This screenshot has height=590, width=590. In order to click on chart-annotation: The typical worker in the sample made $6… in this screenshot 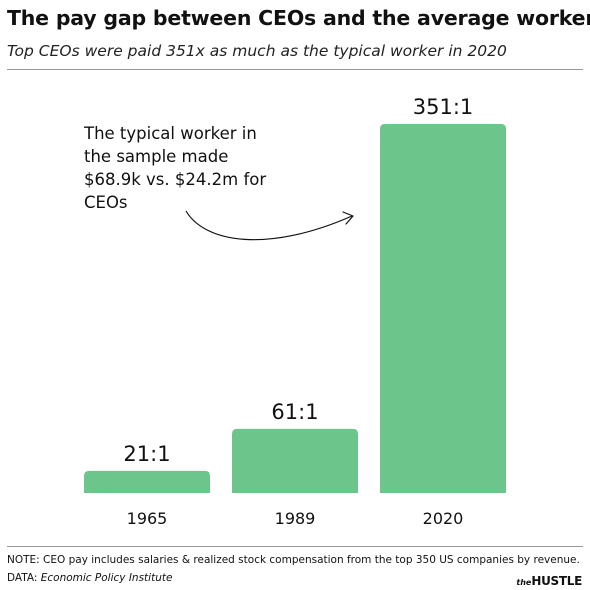, I will do `click(175, 168)`.